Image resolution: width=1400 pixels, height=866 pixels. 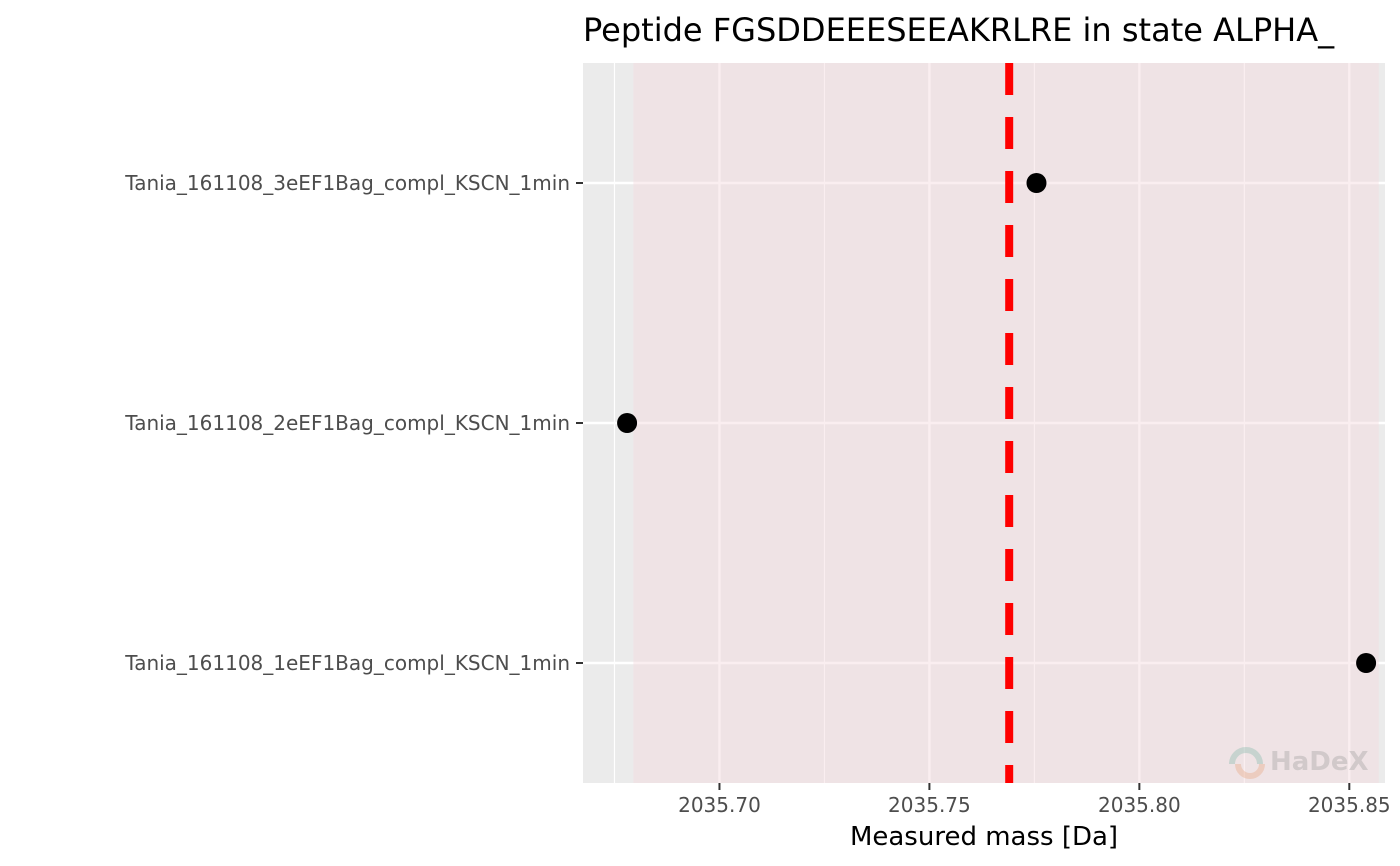 I want to click on hadex-watermark: HaDeX, so click(x=1299, y=763).